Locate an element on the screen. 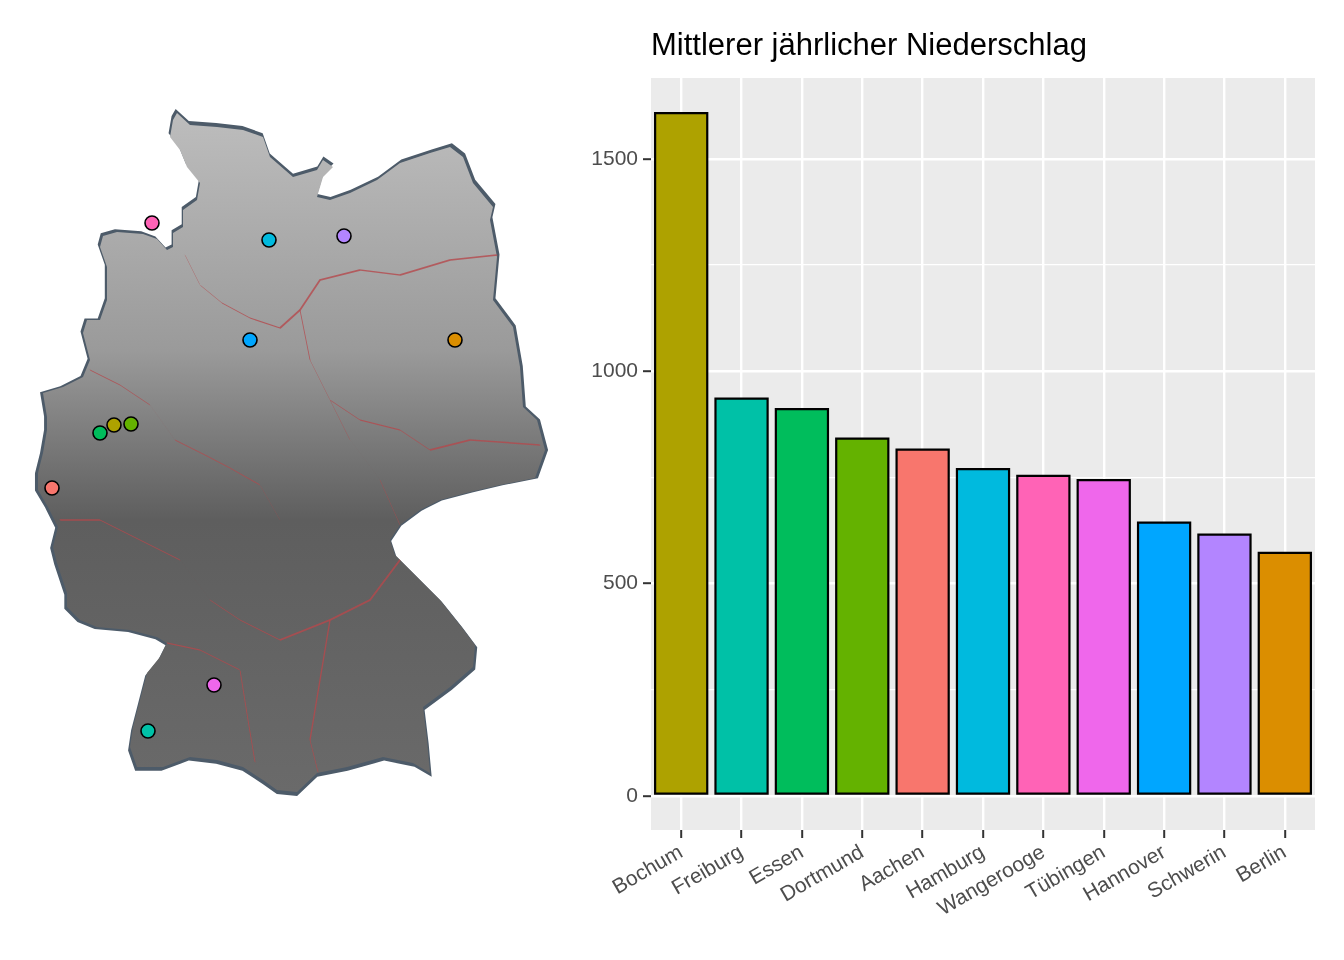  y-tick-label: 1500 is located at coordinates (614, 157).